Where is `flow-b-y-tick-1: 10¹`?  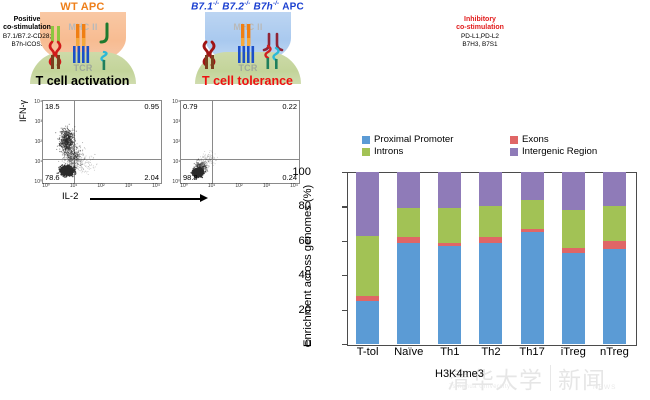
flow-b-y-tick-1: 10¹ is located at coordinates (176, 162).